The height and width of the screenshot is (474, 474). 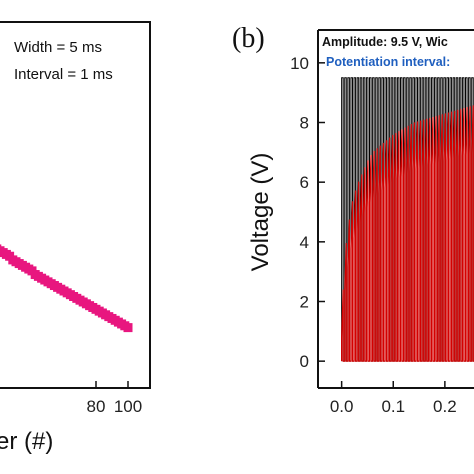 I want to click on panel-b-x-tick-label: 0.2, so click(x=445, y=406).